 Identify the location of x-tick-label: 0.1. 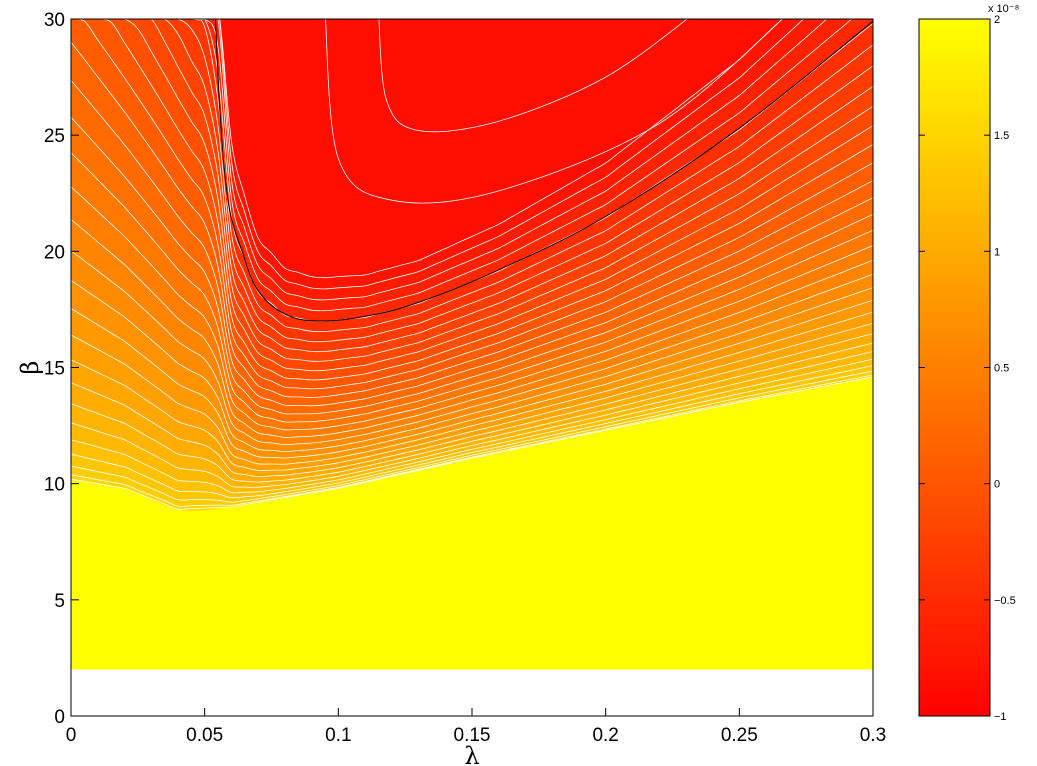
(338, 735).